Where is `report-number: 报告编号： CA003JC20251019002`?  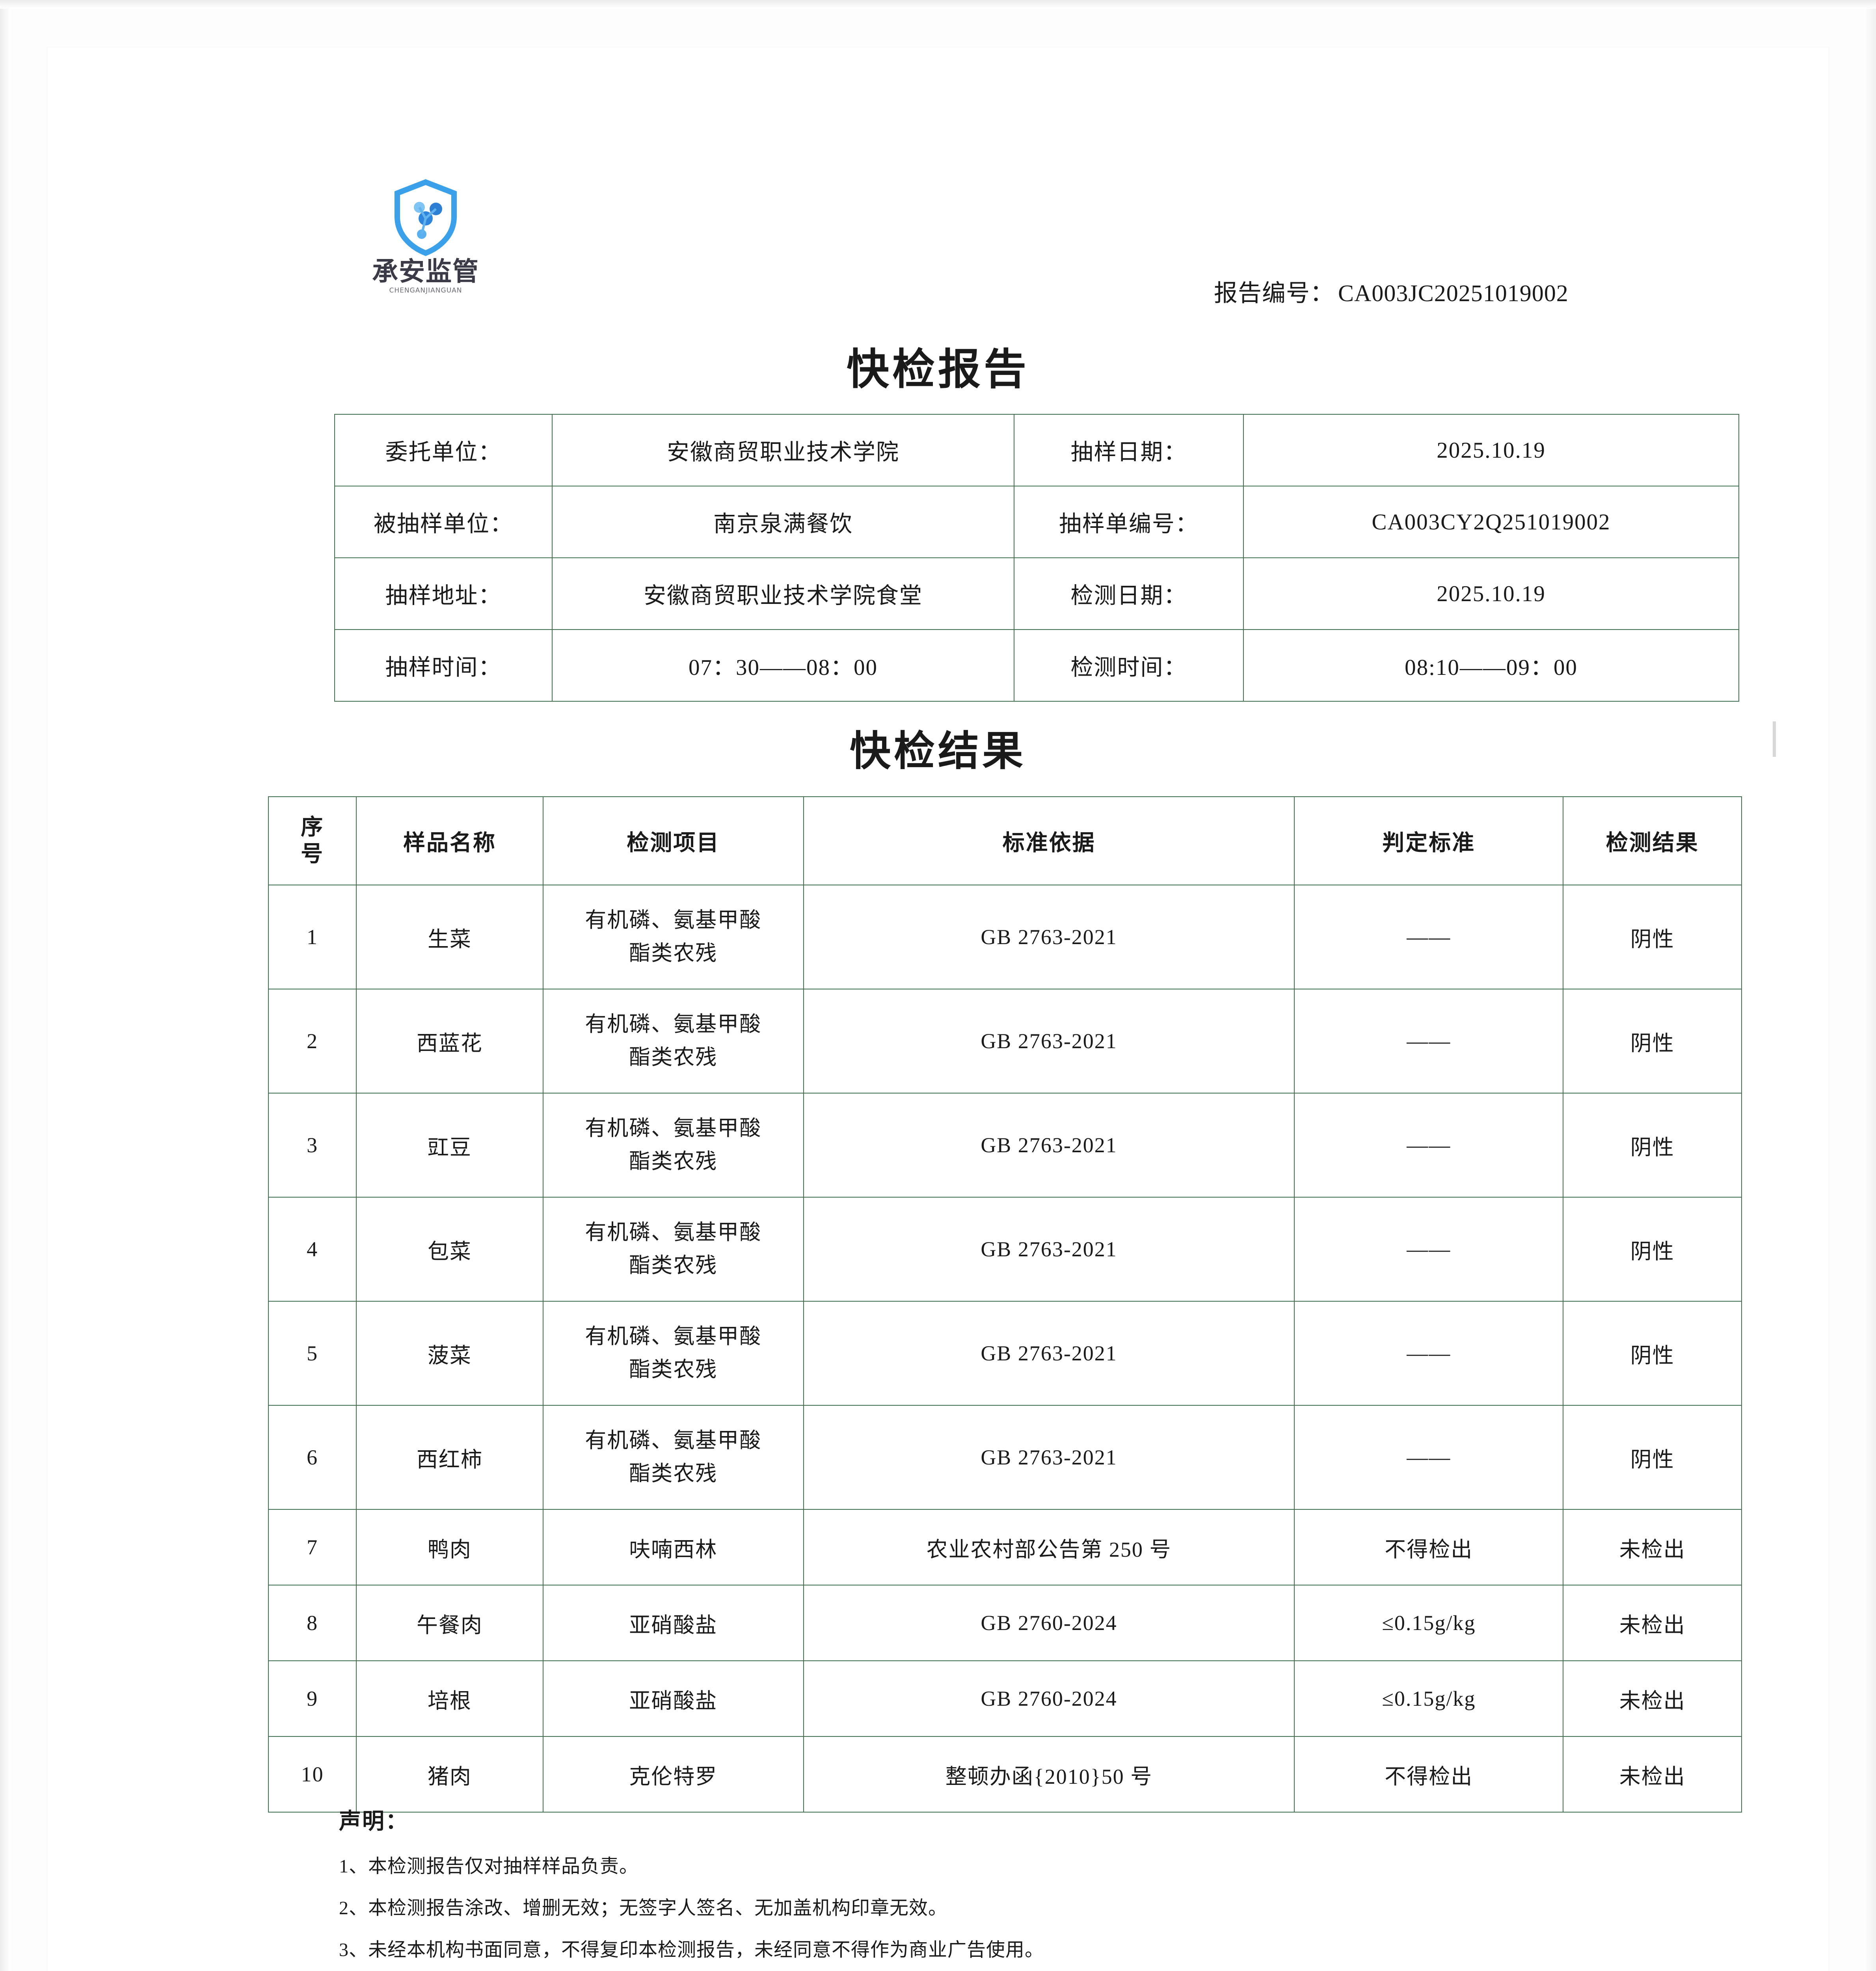 report-number: 报告编号： CA003JC20251019002 is located at coordinates (1392, 291).